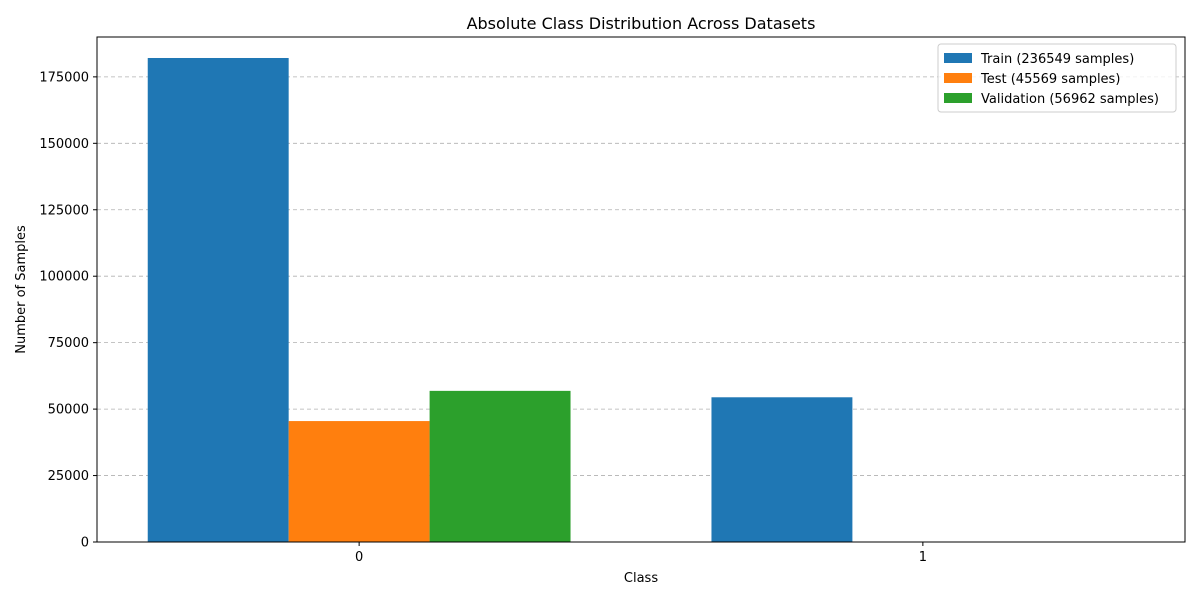 This screenshot has width=1200, height=600. What do you see at coordinates (64, 144) in the screenshot?
I see `y-tick-label: 150000` at bounding box center [64, 144].